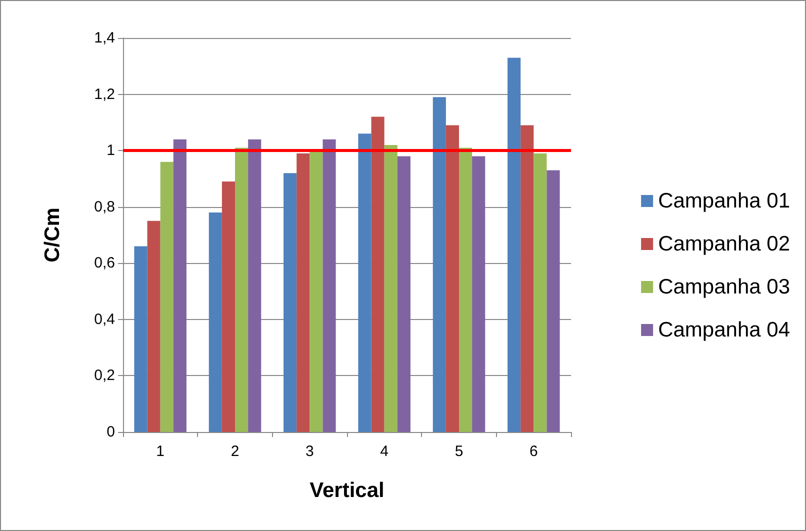 The image size is (806, 531). What do you see at coordinates (384, 451) in the screenshot?
I see `x-tick-label: 4` at bounding box center [384, 451].